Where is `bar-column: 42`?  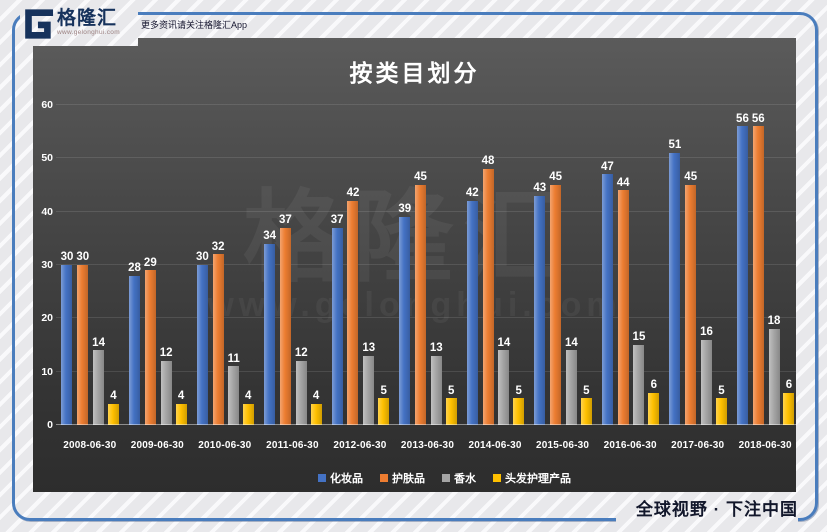 bar-column: 42 is located at coordinates (472, 306).